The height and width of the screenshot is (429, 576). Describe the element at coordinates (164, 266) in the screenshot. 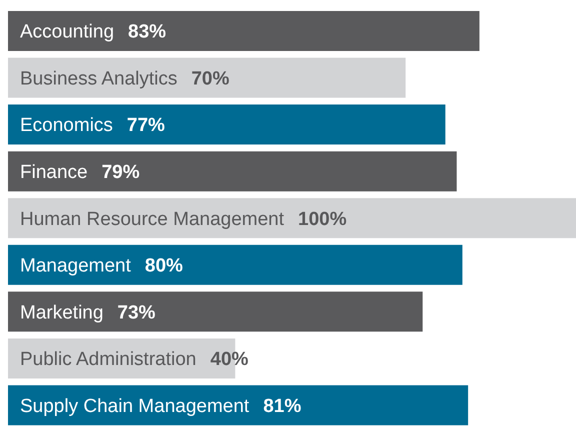

I see `data-label: 80%` at that location.